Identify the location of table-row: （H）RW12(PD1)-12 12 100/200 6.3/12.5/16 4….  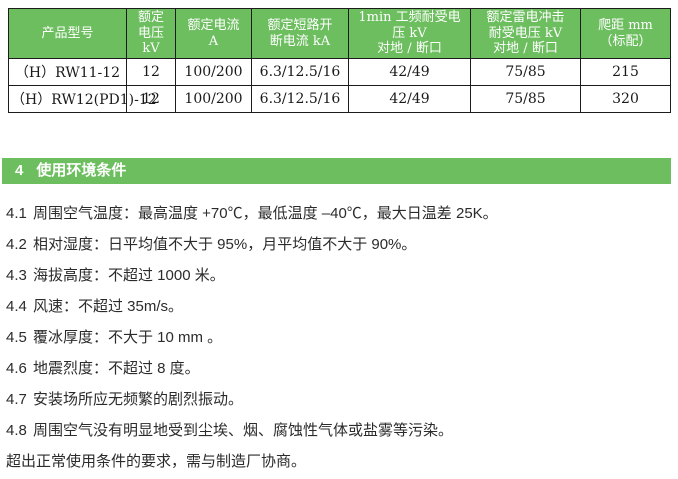
(339, 99).